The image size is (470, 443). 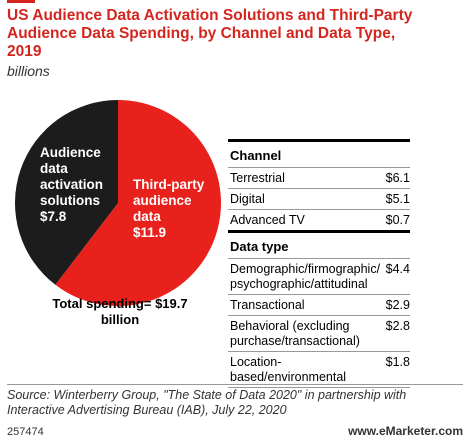 I want to click on row-value: $4.4, so click(x=396, y=276).